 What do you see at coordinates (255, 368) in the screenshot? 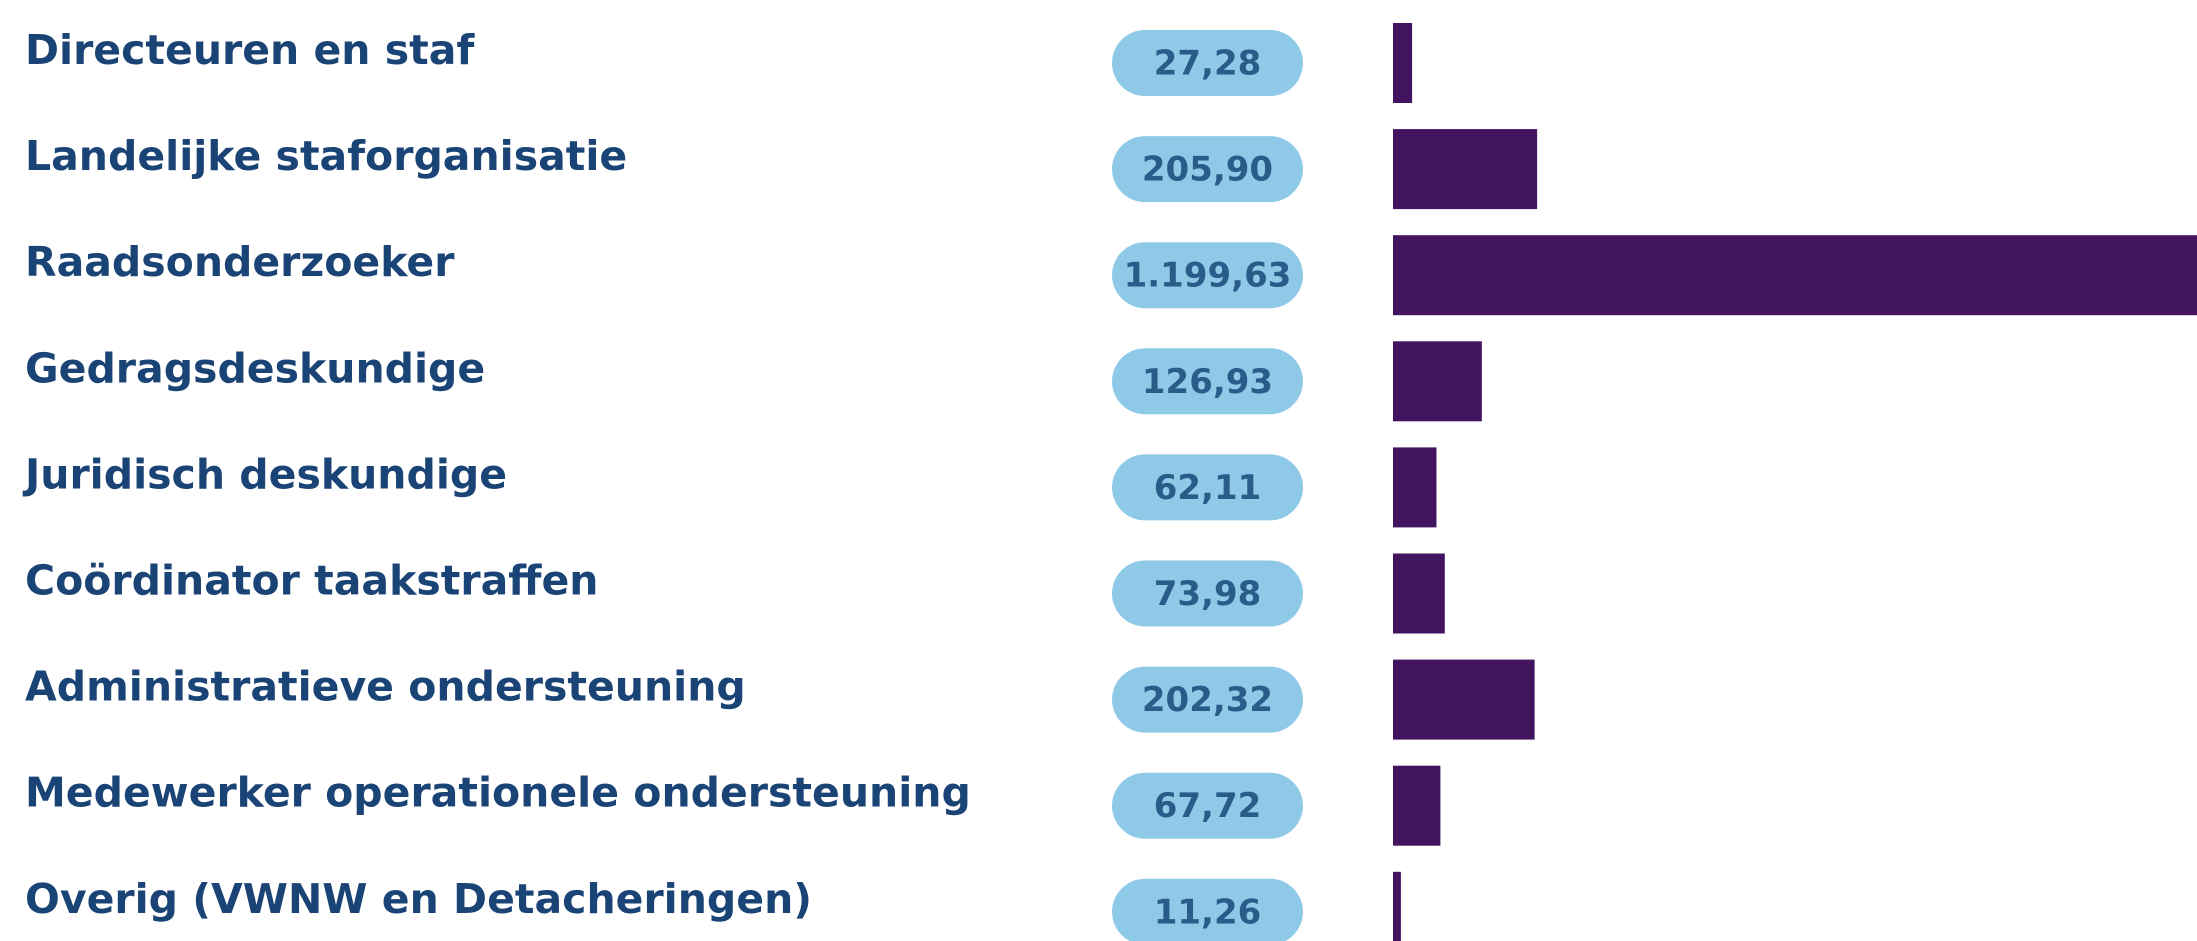
I see `category-label: Gedragsdeskundige` at bounding box center [255, 368].